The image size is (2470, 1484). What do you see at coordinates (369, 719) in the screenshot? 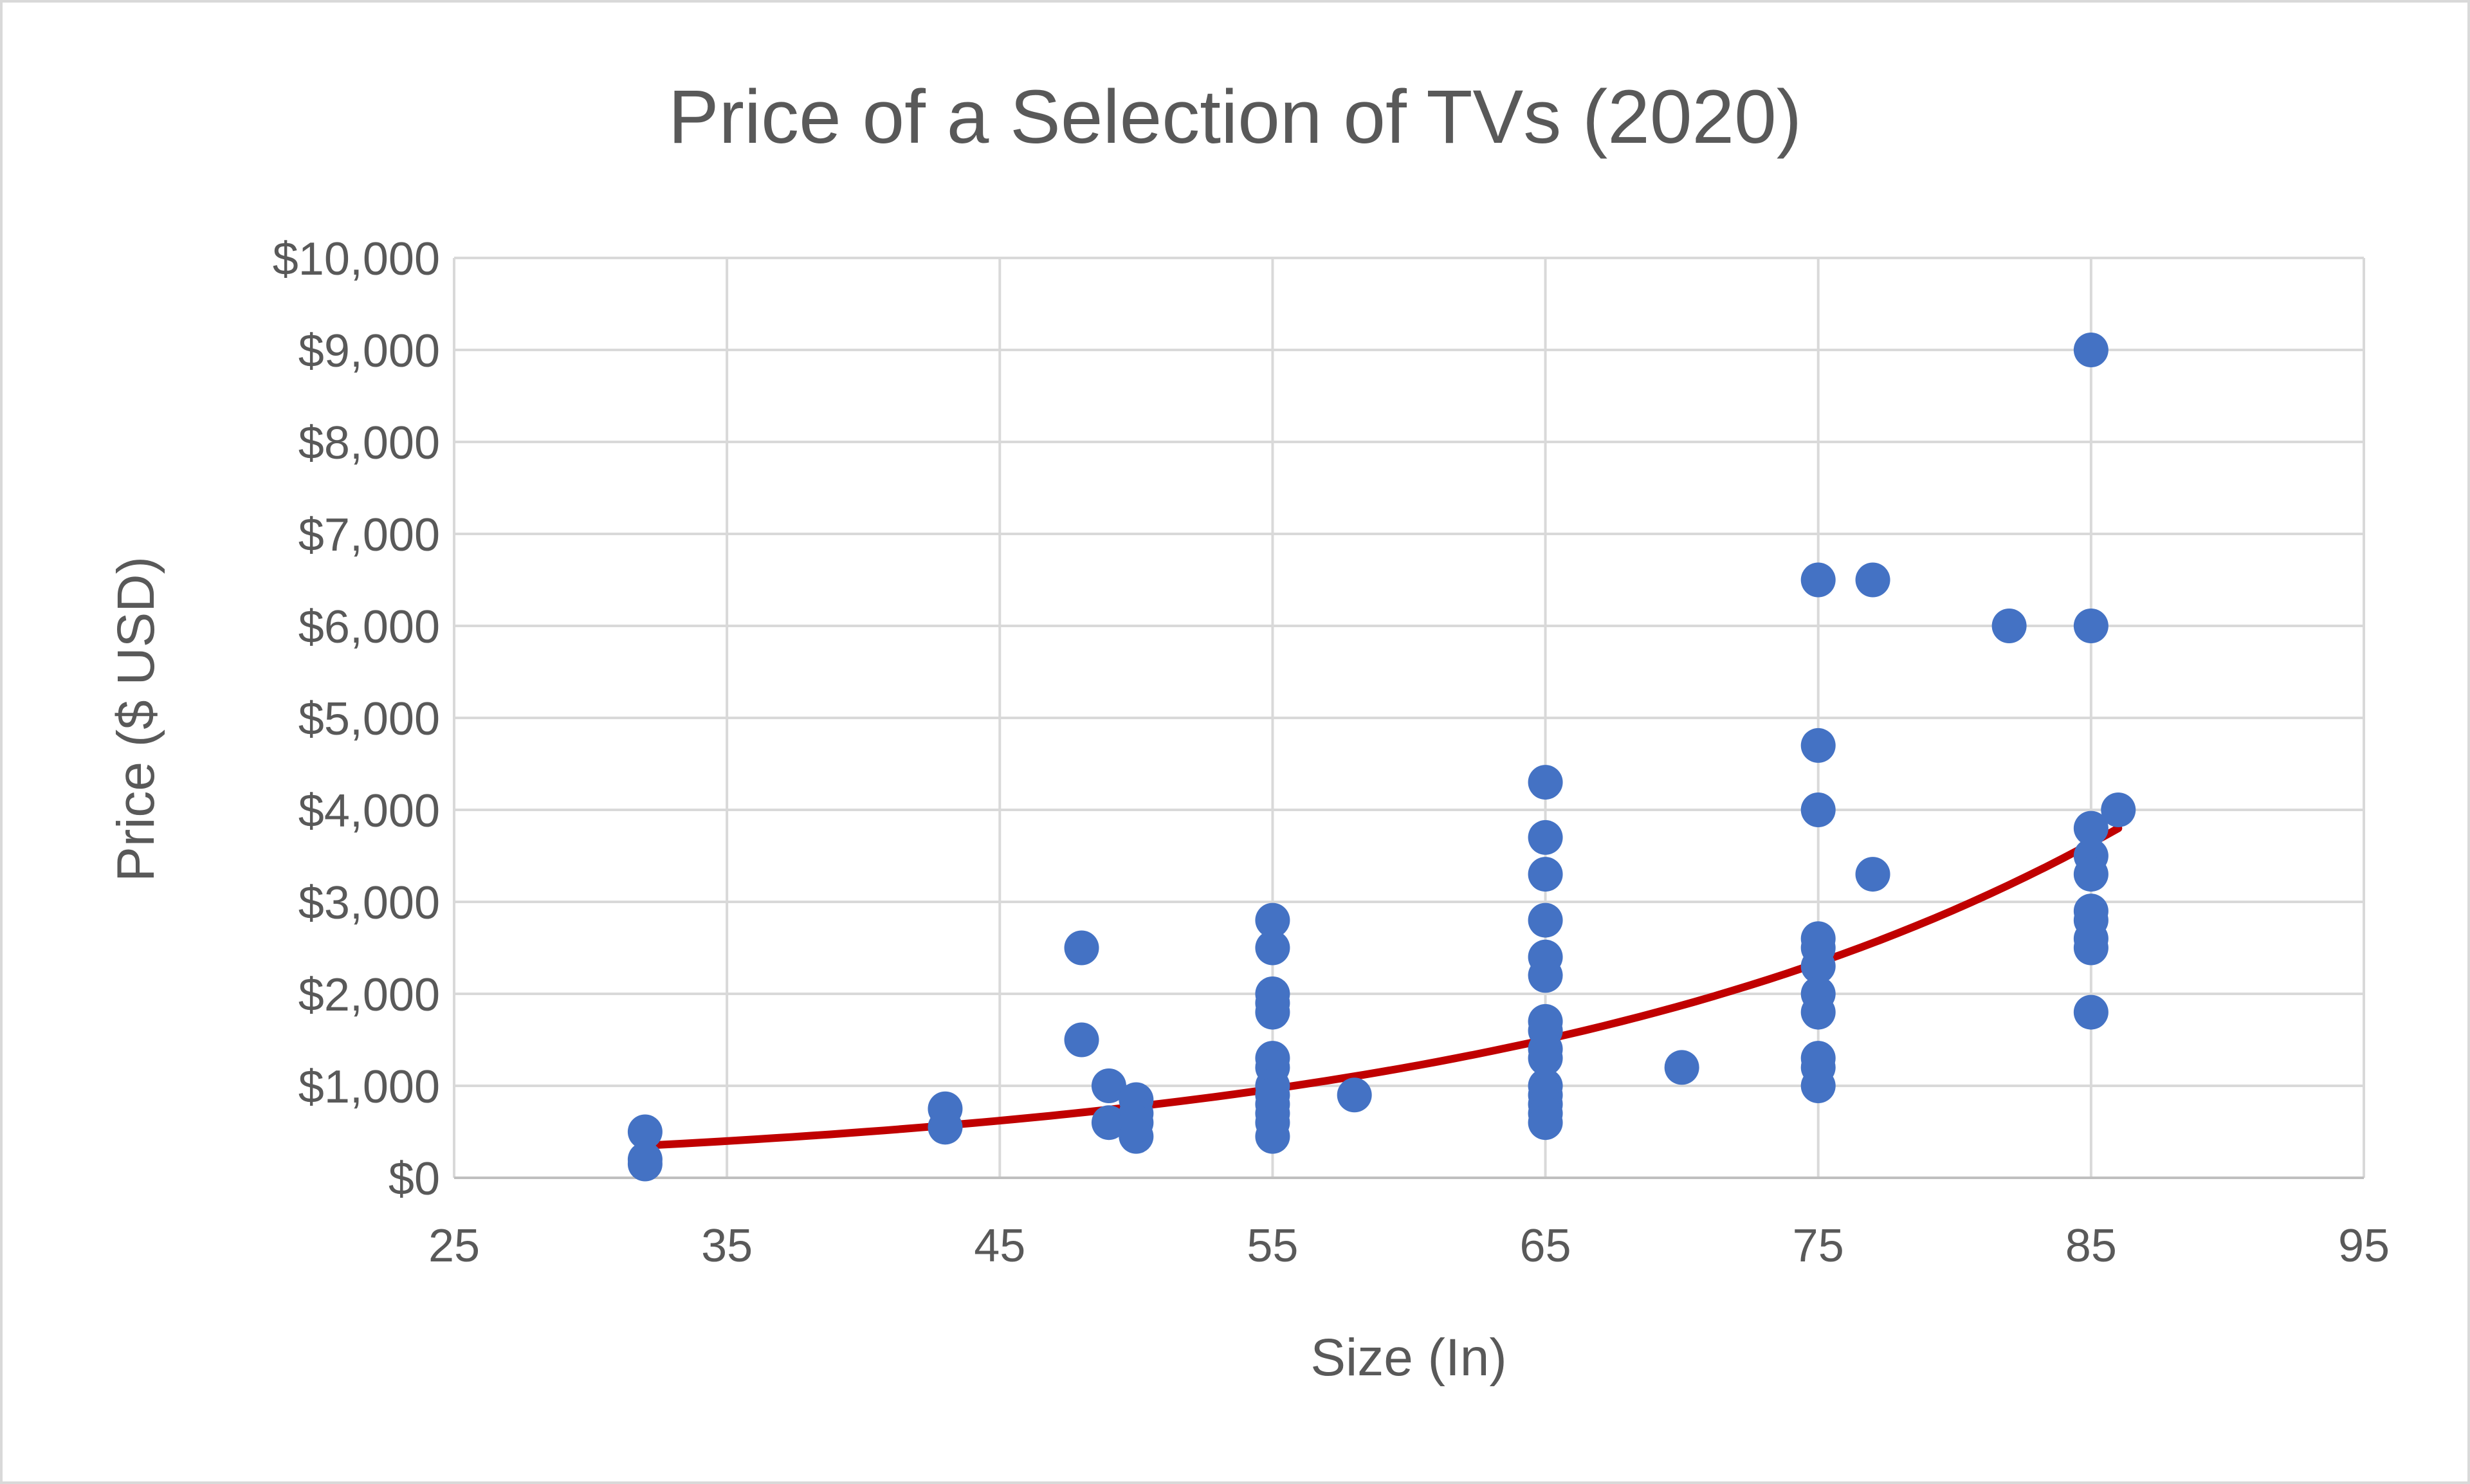
I see `y-tick-label: $5,000` at bounding box center [369, 719].